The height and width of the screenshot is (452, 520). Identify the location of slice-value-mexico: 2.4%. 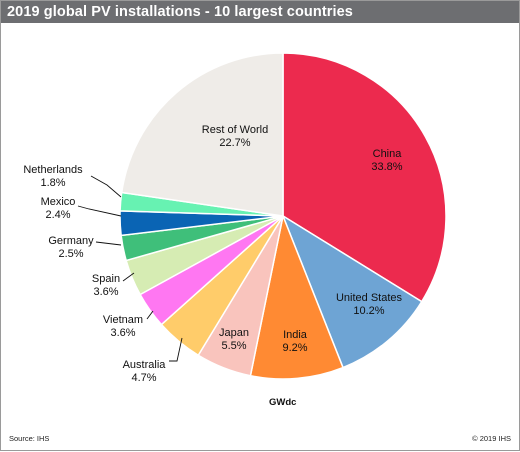
(57, 215).